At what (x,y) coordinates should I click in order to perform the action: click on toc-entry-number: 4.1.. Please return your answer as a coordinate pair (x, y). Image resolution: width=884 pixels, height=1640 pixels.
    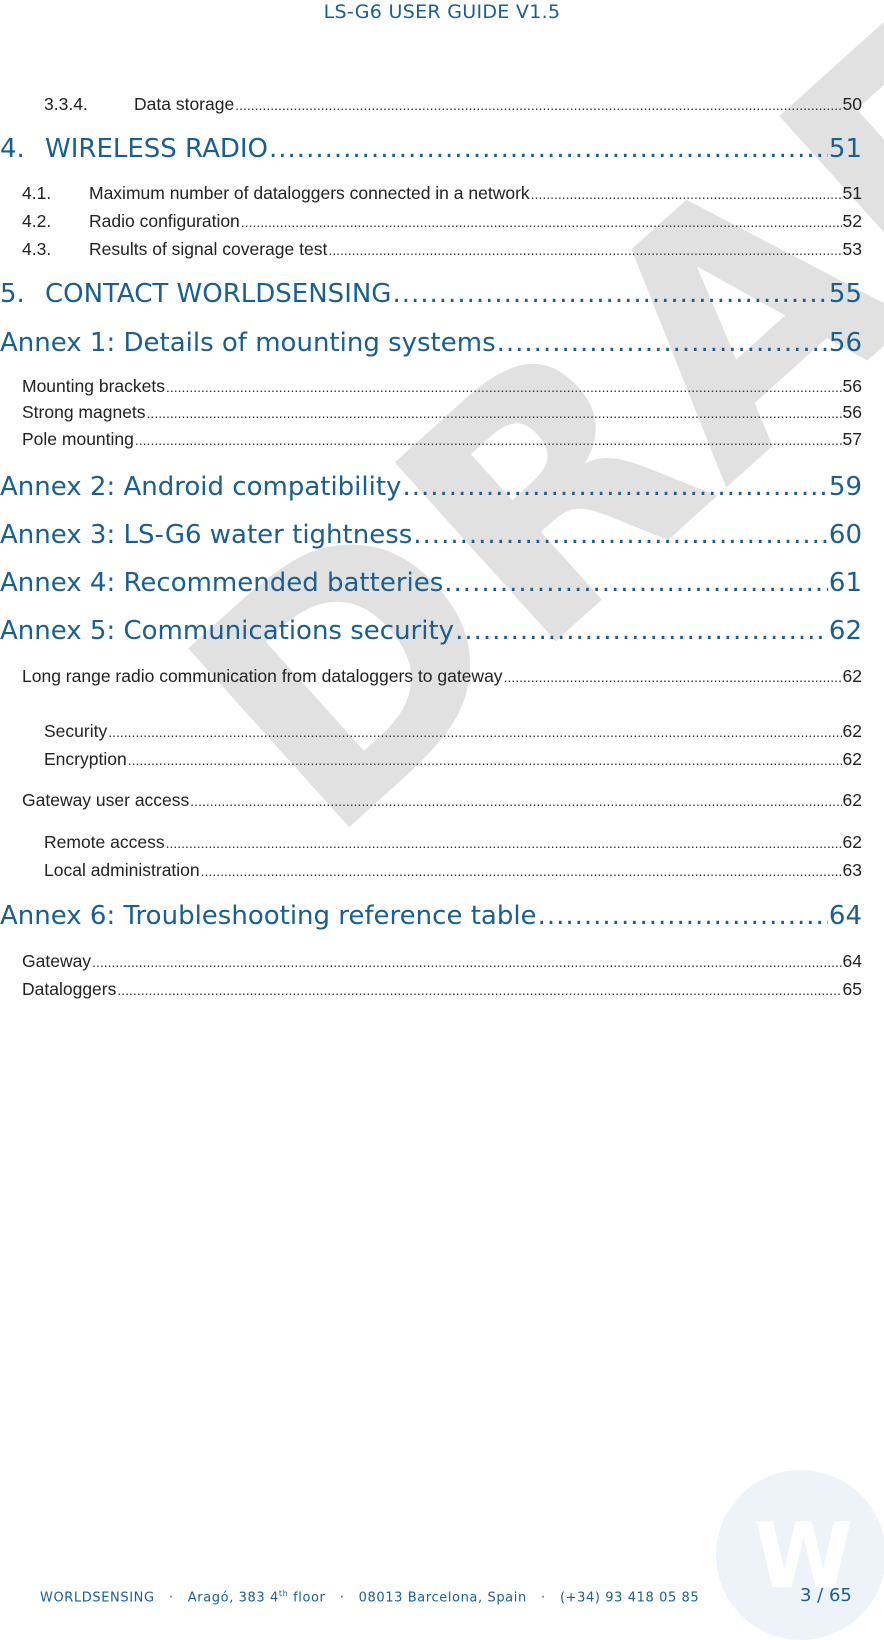
    Looking at the image, I should click on (37, 193).